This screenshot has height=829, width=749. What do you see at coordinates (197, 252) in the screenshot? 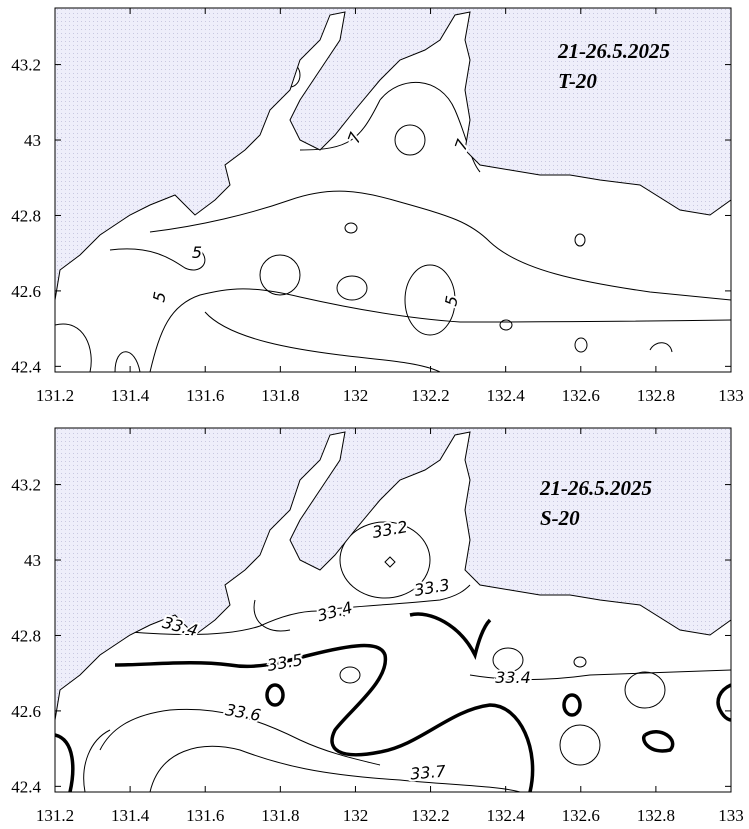
I see `contour-label: 5` at bounding box center [197, 252].